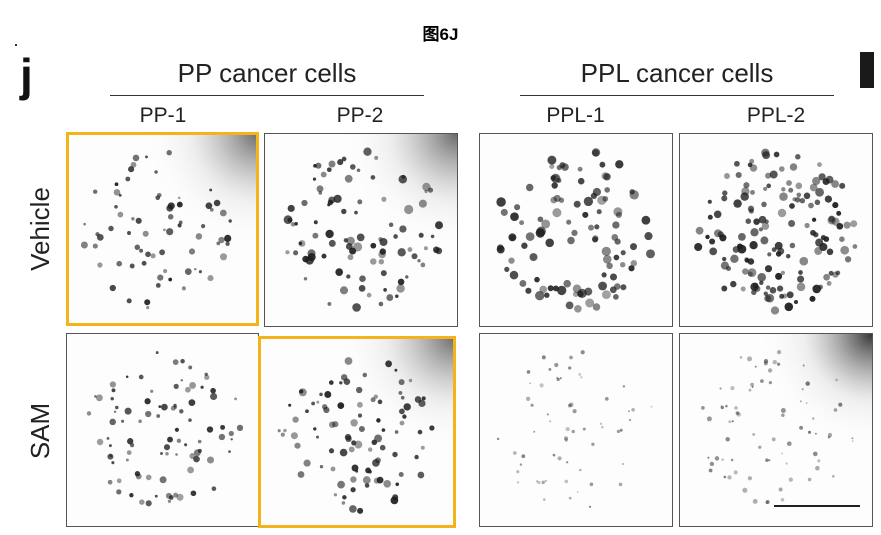 Image resolution: width=881 pixels, height=535 pixels. I want to click on corner-shadow, so click(776, 430).